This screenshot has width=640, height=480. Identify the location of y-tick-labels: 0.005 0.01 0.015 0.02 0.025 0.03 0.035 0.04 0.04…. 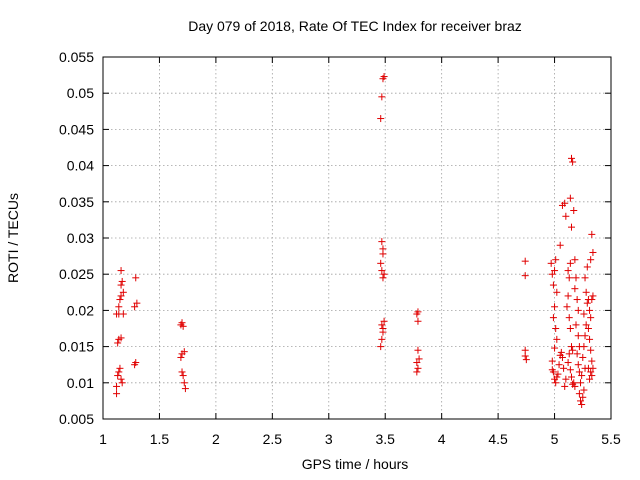
(76, 238).